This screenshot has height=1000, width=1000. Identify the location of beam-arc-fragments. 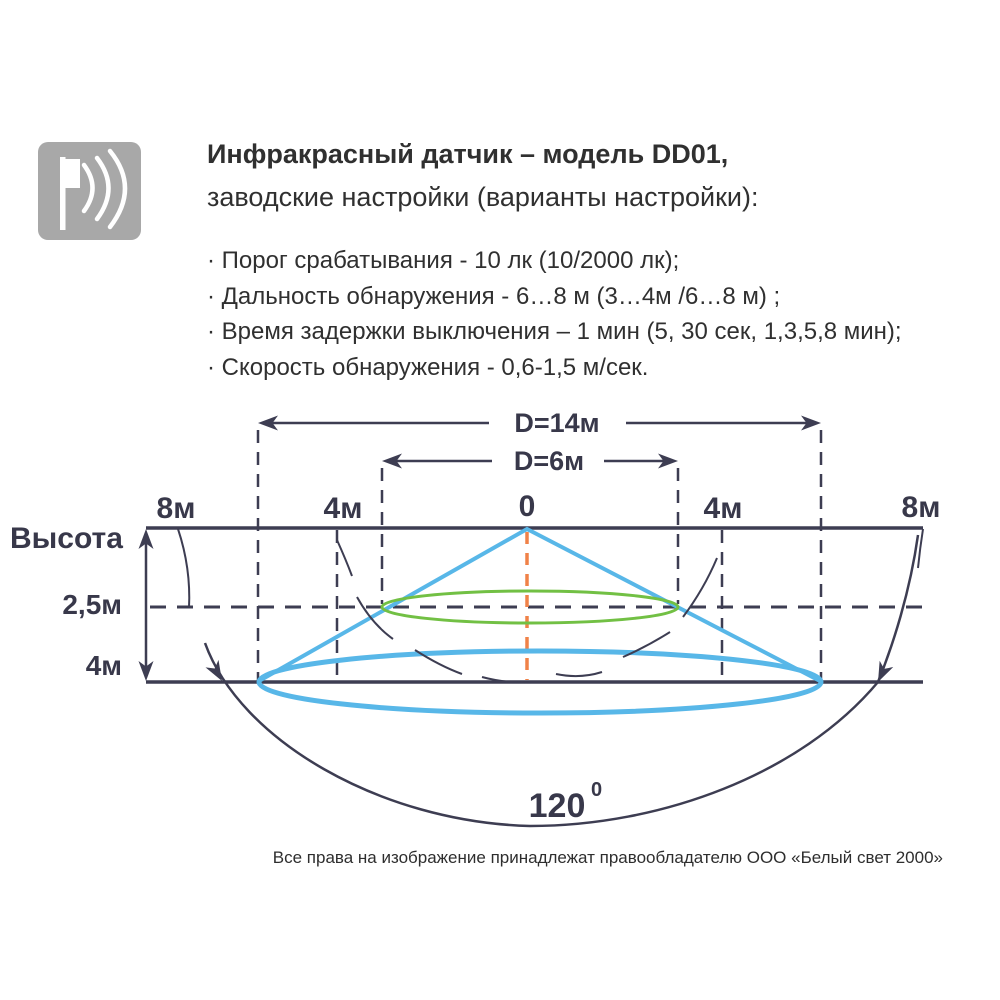
(550, 606).